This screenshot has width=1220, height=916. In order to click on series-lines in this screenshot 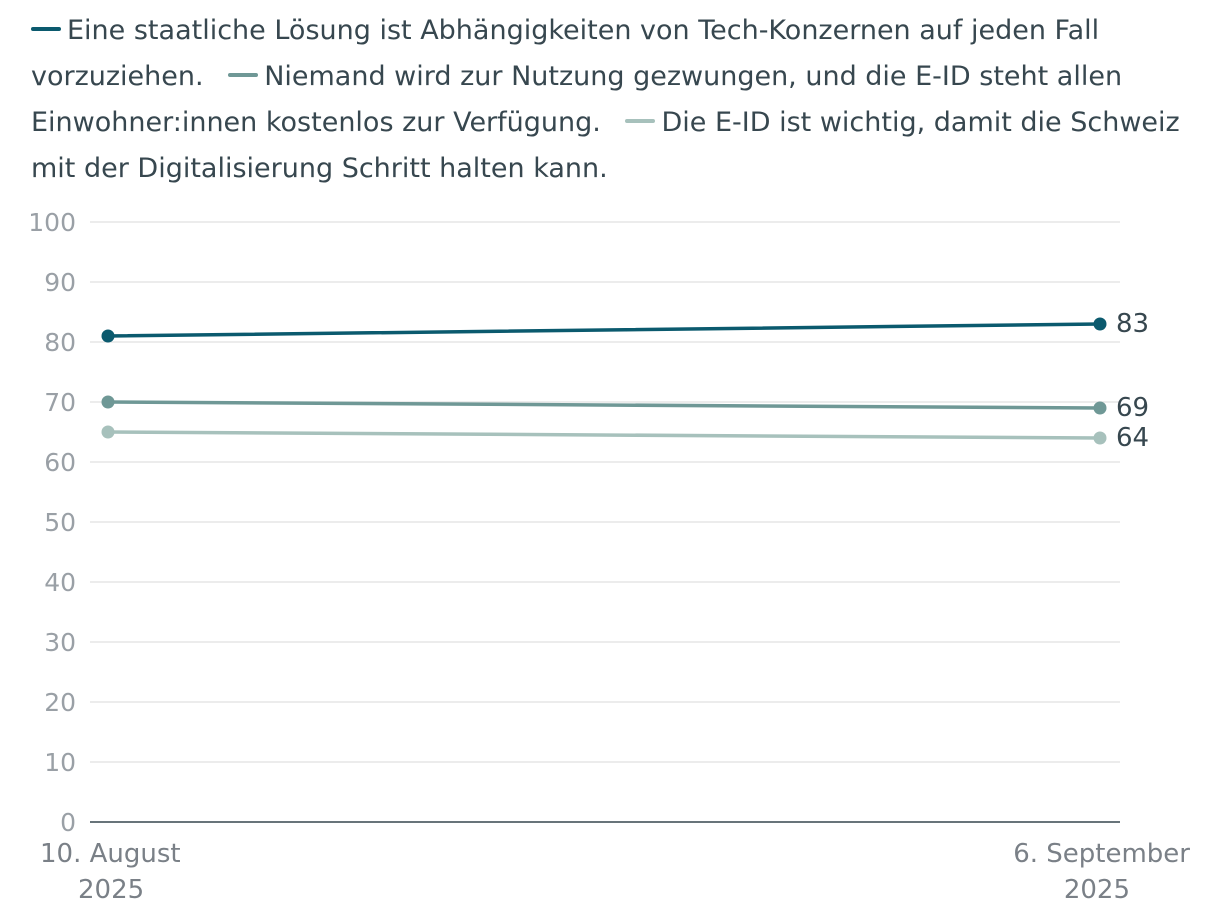, I will do `click(604, 381)`.